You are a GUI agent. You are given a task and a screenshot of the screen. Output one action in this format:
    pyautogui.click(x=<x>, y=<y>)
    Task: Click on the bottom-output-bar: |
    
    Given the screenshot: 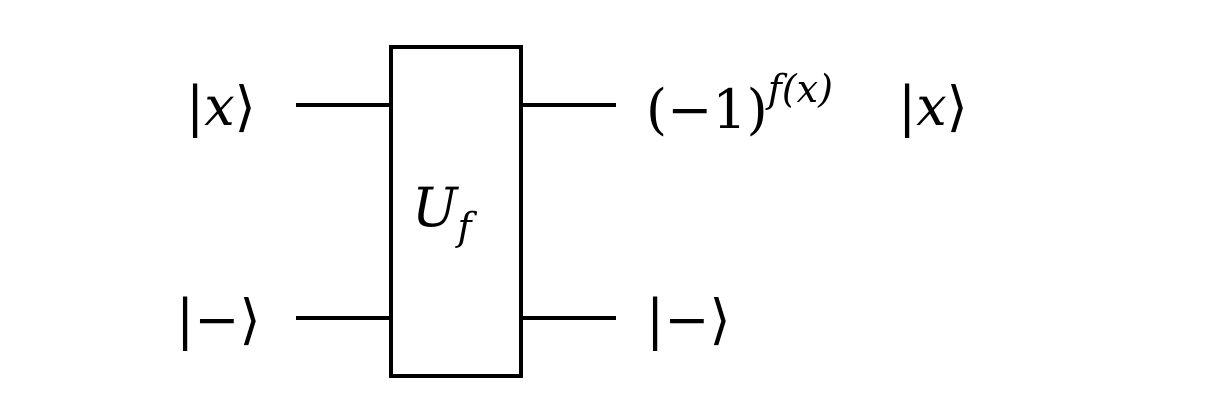 What is the action you would take?
    pyautogui.click(x=655, y=319)
    